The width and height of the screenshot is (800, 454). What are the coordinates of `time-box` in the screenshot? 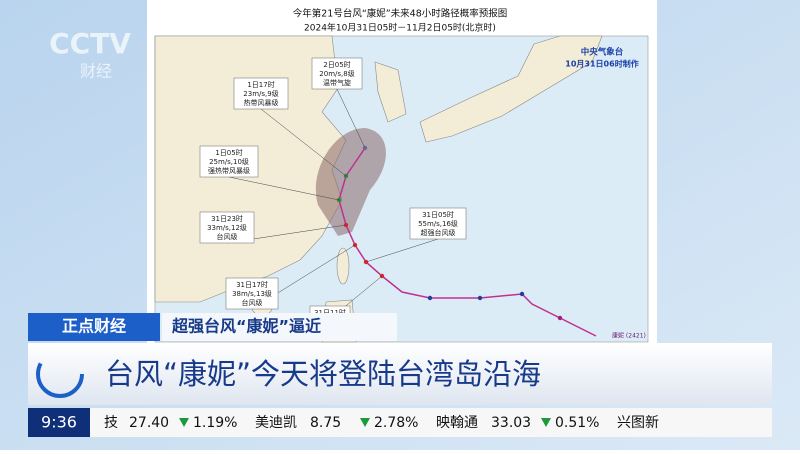 It's located at (59, 422).